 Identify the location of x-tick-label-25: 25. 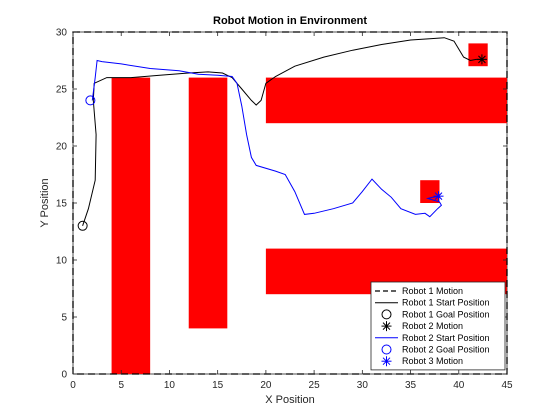
(315, 385).